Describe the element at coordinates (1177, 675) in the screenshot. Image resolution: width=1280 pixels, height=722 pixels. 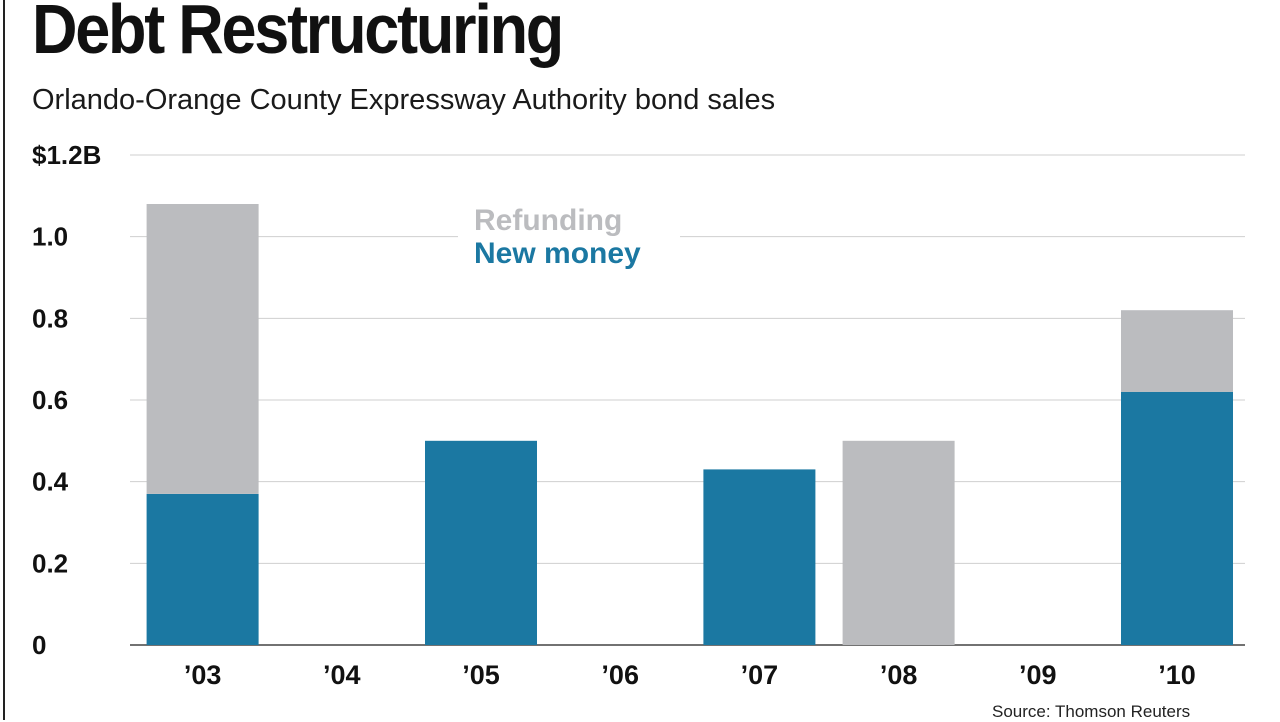
I see `x-tick-label: ’10` at that location.